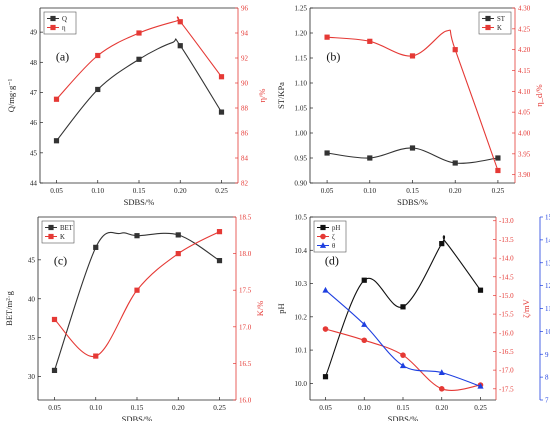  I want to click on y-tick-label-left: 40, so click(32, 299).